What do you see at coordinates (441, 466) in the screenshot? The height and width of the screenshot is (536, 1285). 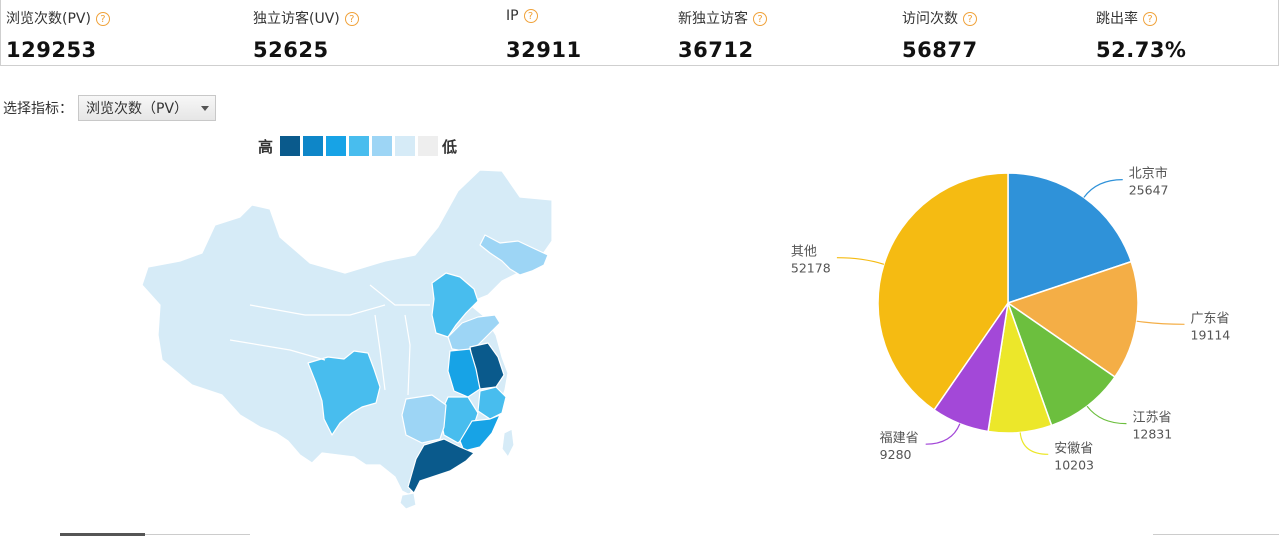 I see `map-region-guangdong` at bounding box center [441, 466].